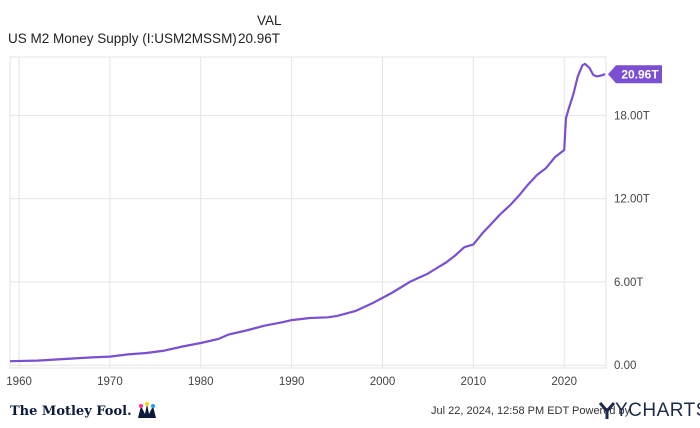  What do you see at coordinates (122, 38) in the screenshot?
I see `series-name: US M2 Money Supply (I:USM2MSSM)` at bounding box center [122, 38].